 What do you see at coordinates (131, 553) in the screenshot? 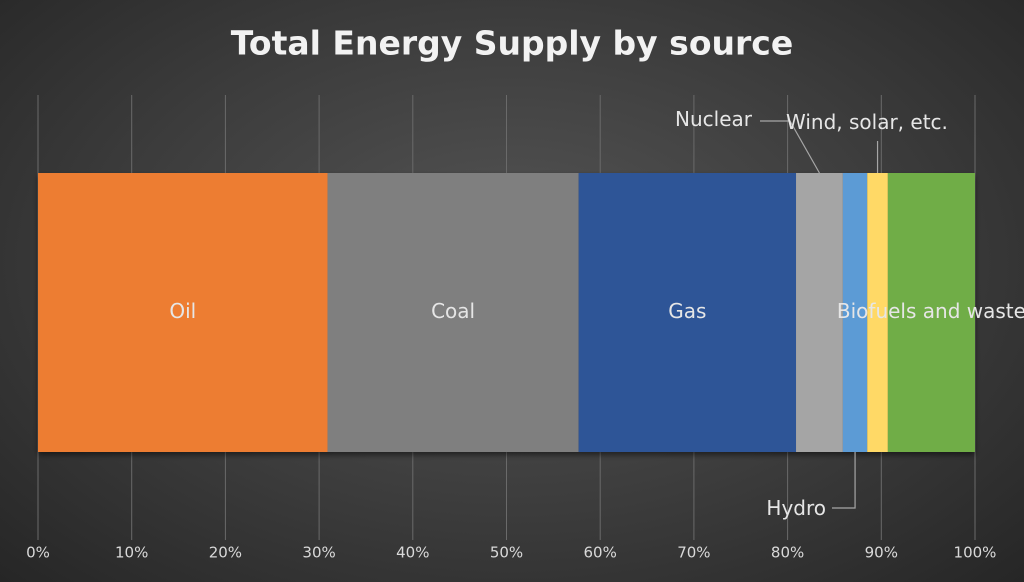
I see `x-tick-label: 10%` at bounding box center [131, 553].